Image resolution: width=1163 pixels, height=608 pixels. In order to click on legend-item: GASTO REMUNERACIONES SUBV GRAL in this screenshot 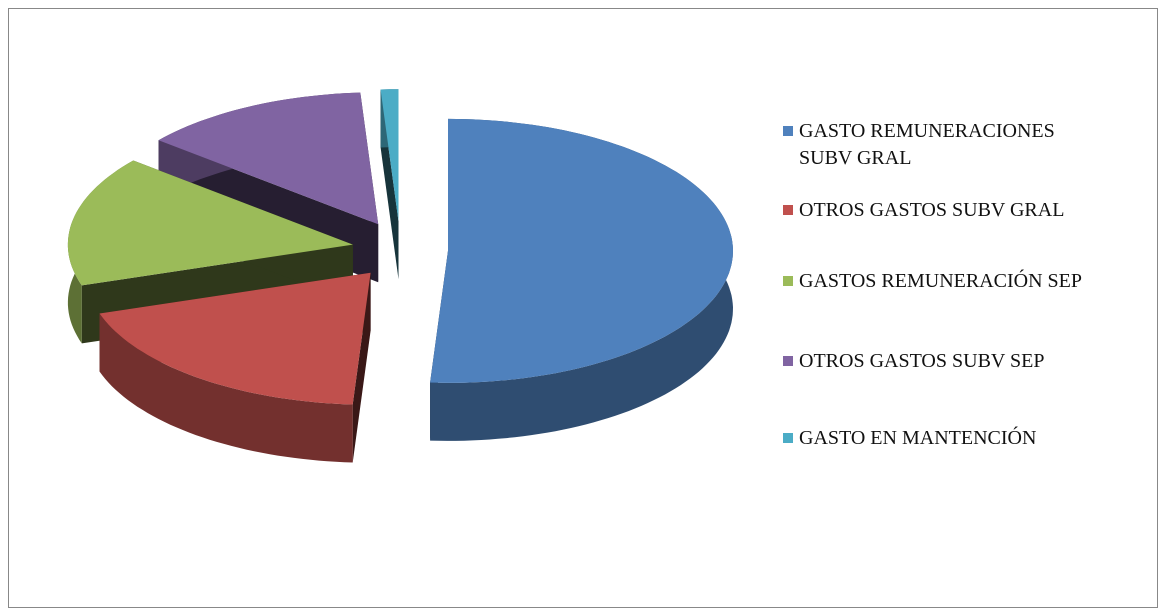, I will do `click(933, 145)`.